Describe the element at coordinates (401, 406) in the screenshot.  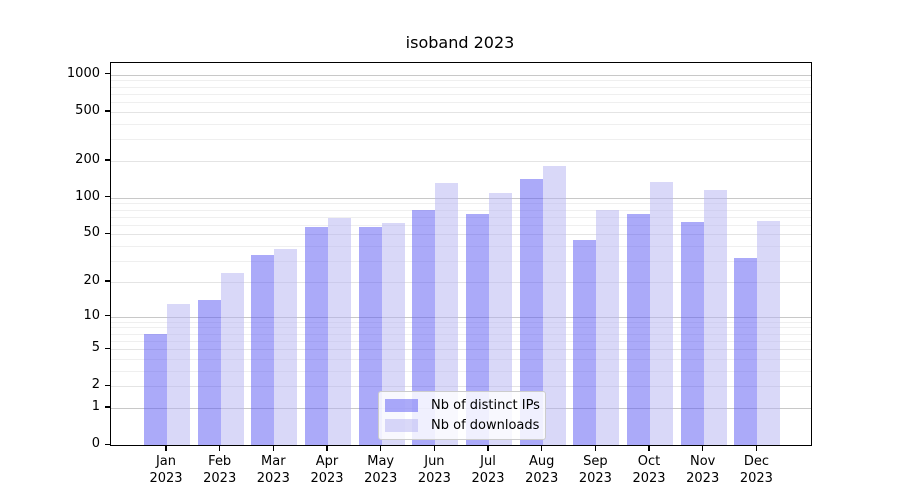
I see `legend-swatch-distinct-ips` at that location.